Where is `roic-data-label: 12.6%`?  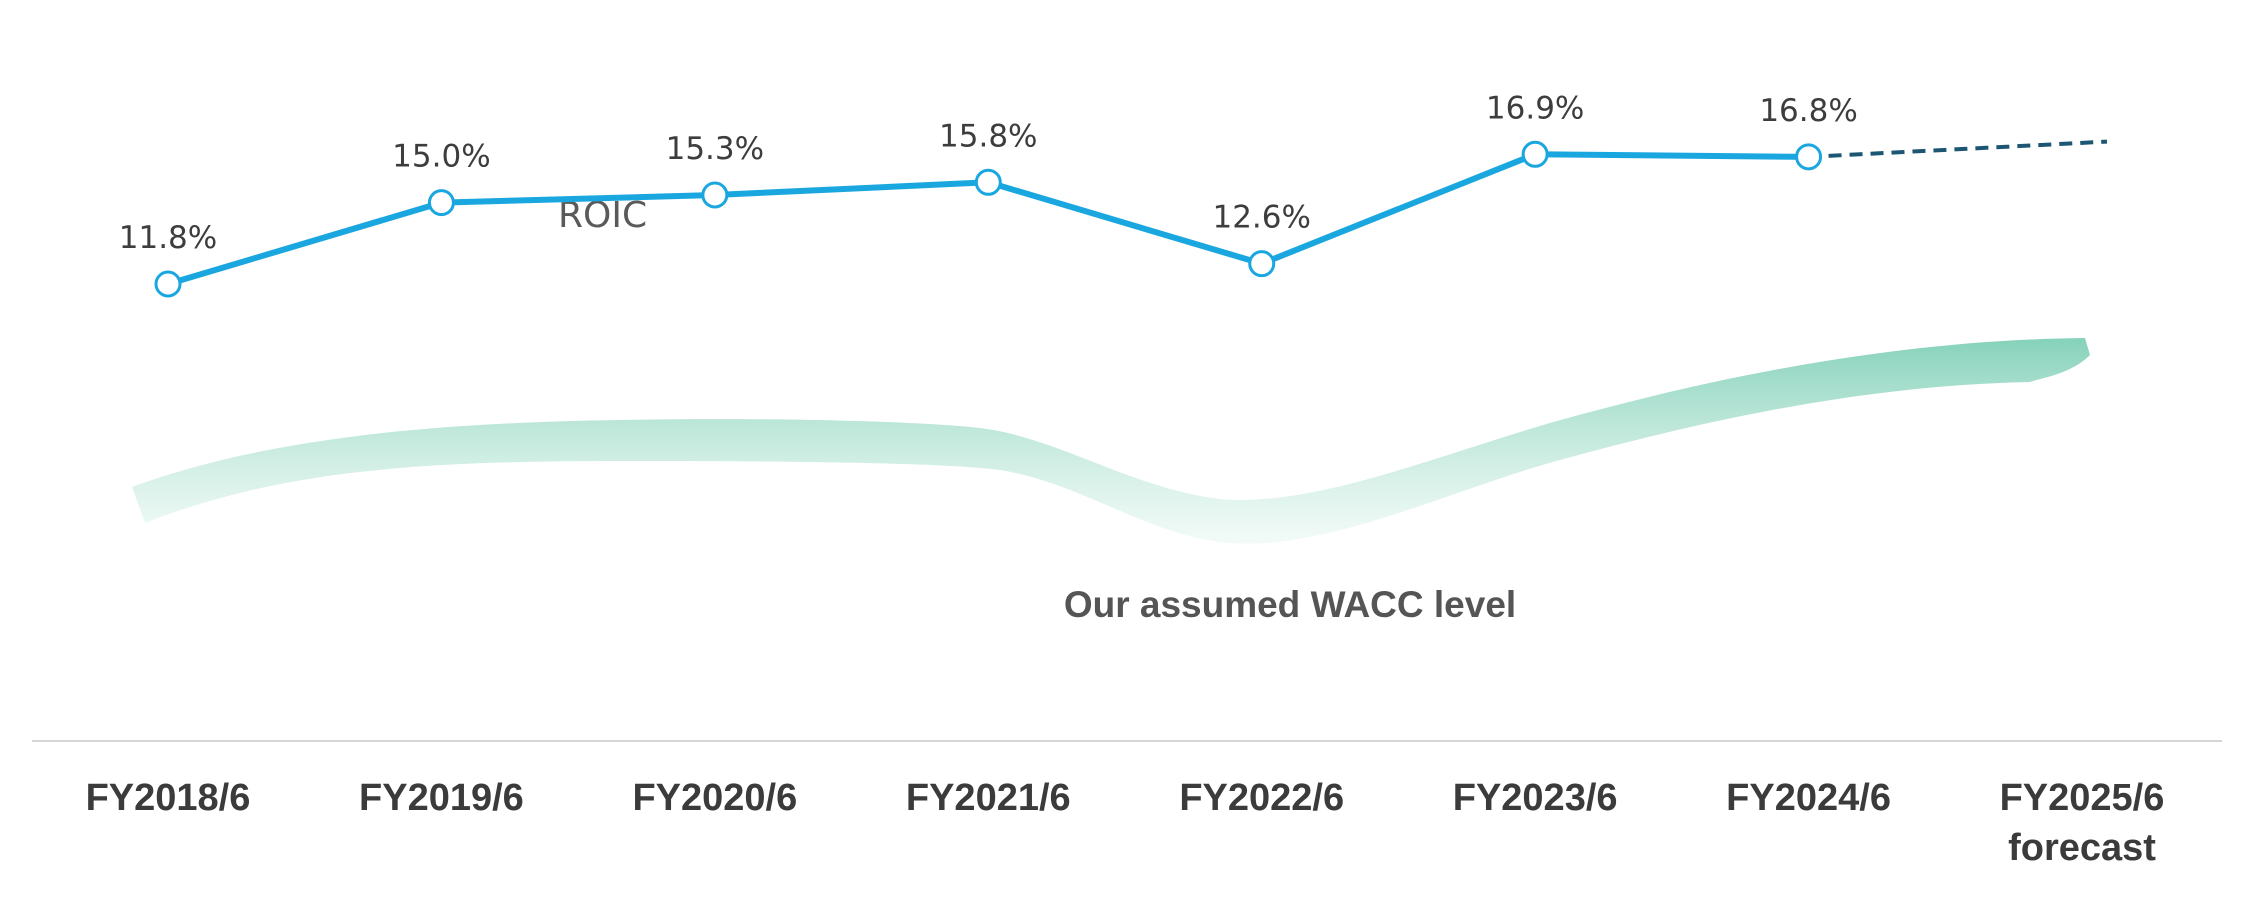
roic-data-label: 12.6% is located at coordinates (1261, 218).